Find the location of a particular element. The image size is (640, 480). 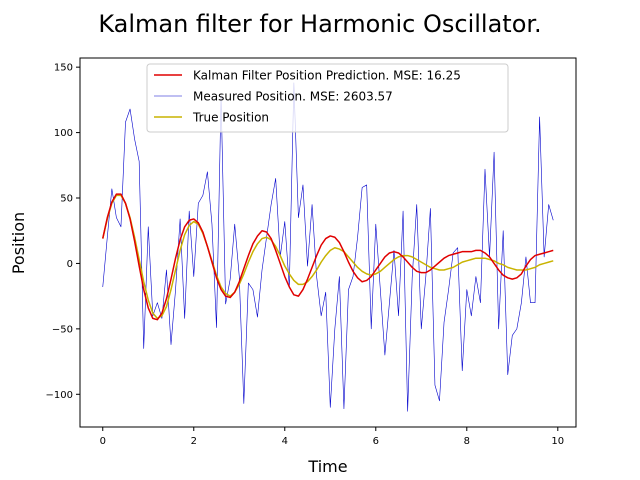

x-tick-label: 2 is located at coordinates (194, 441).